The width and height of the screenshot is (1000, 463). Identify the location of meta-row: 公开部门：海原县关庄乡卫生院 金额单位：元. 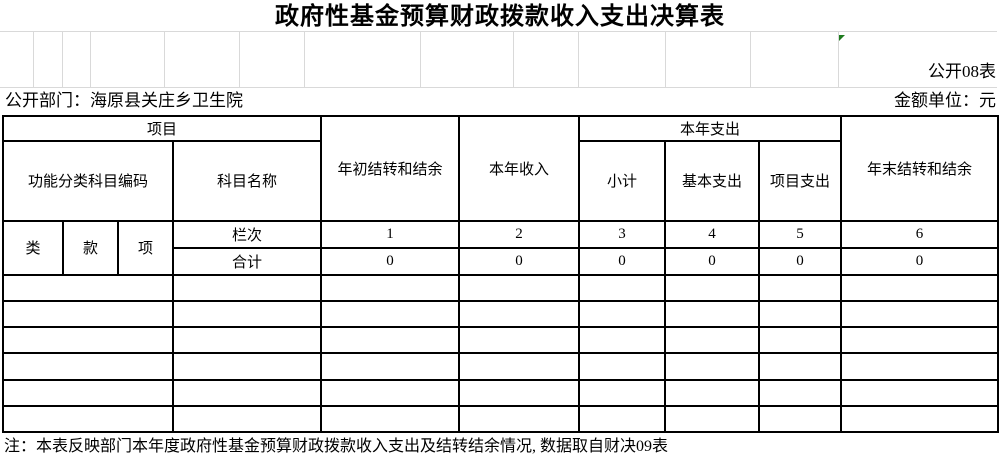
(500, 101).